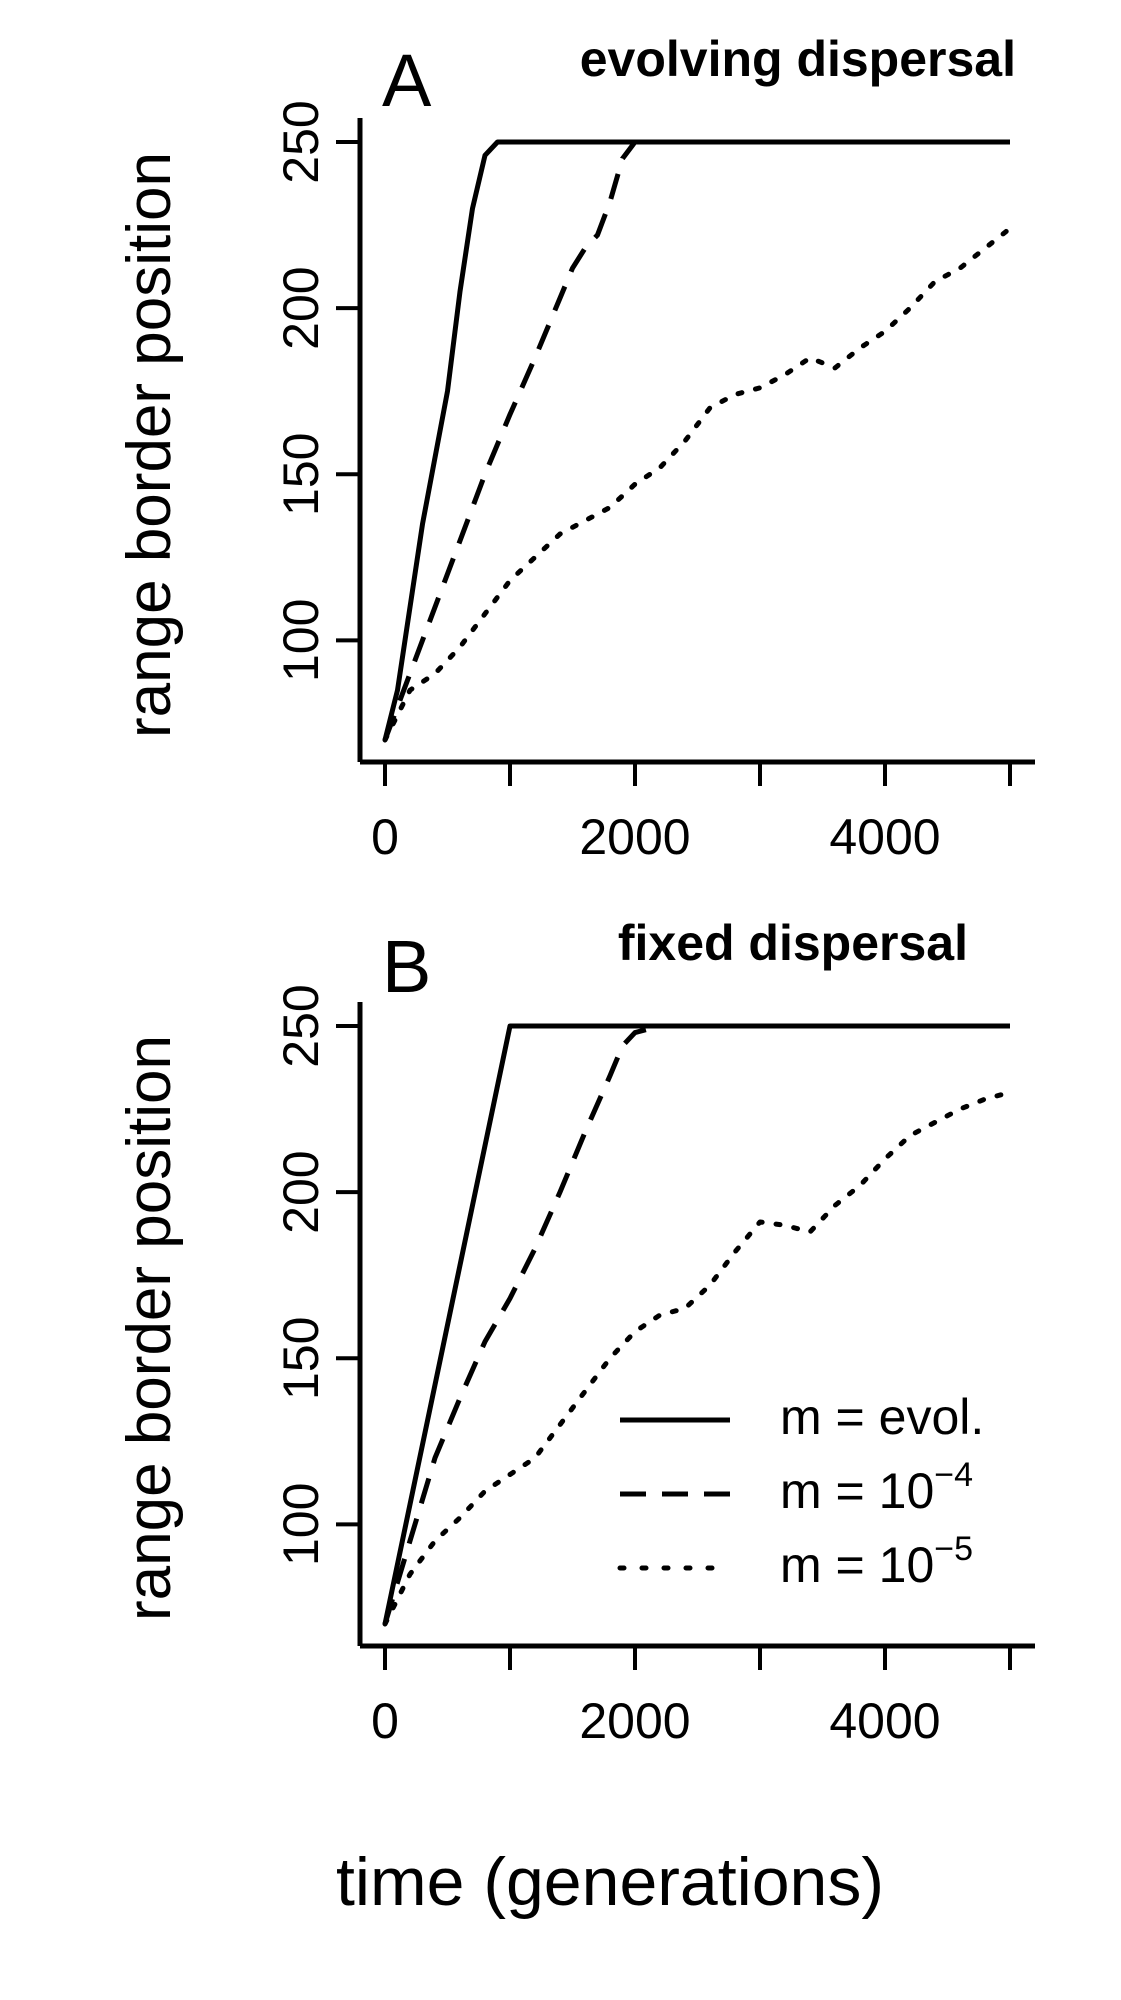  What do you see at coordinates (884, 837) in the screenshot?
I see `panel-a-x-tick-label: 4000` at bounding box center [884, 837].